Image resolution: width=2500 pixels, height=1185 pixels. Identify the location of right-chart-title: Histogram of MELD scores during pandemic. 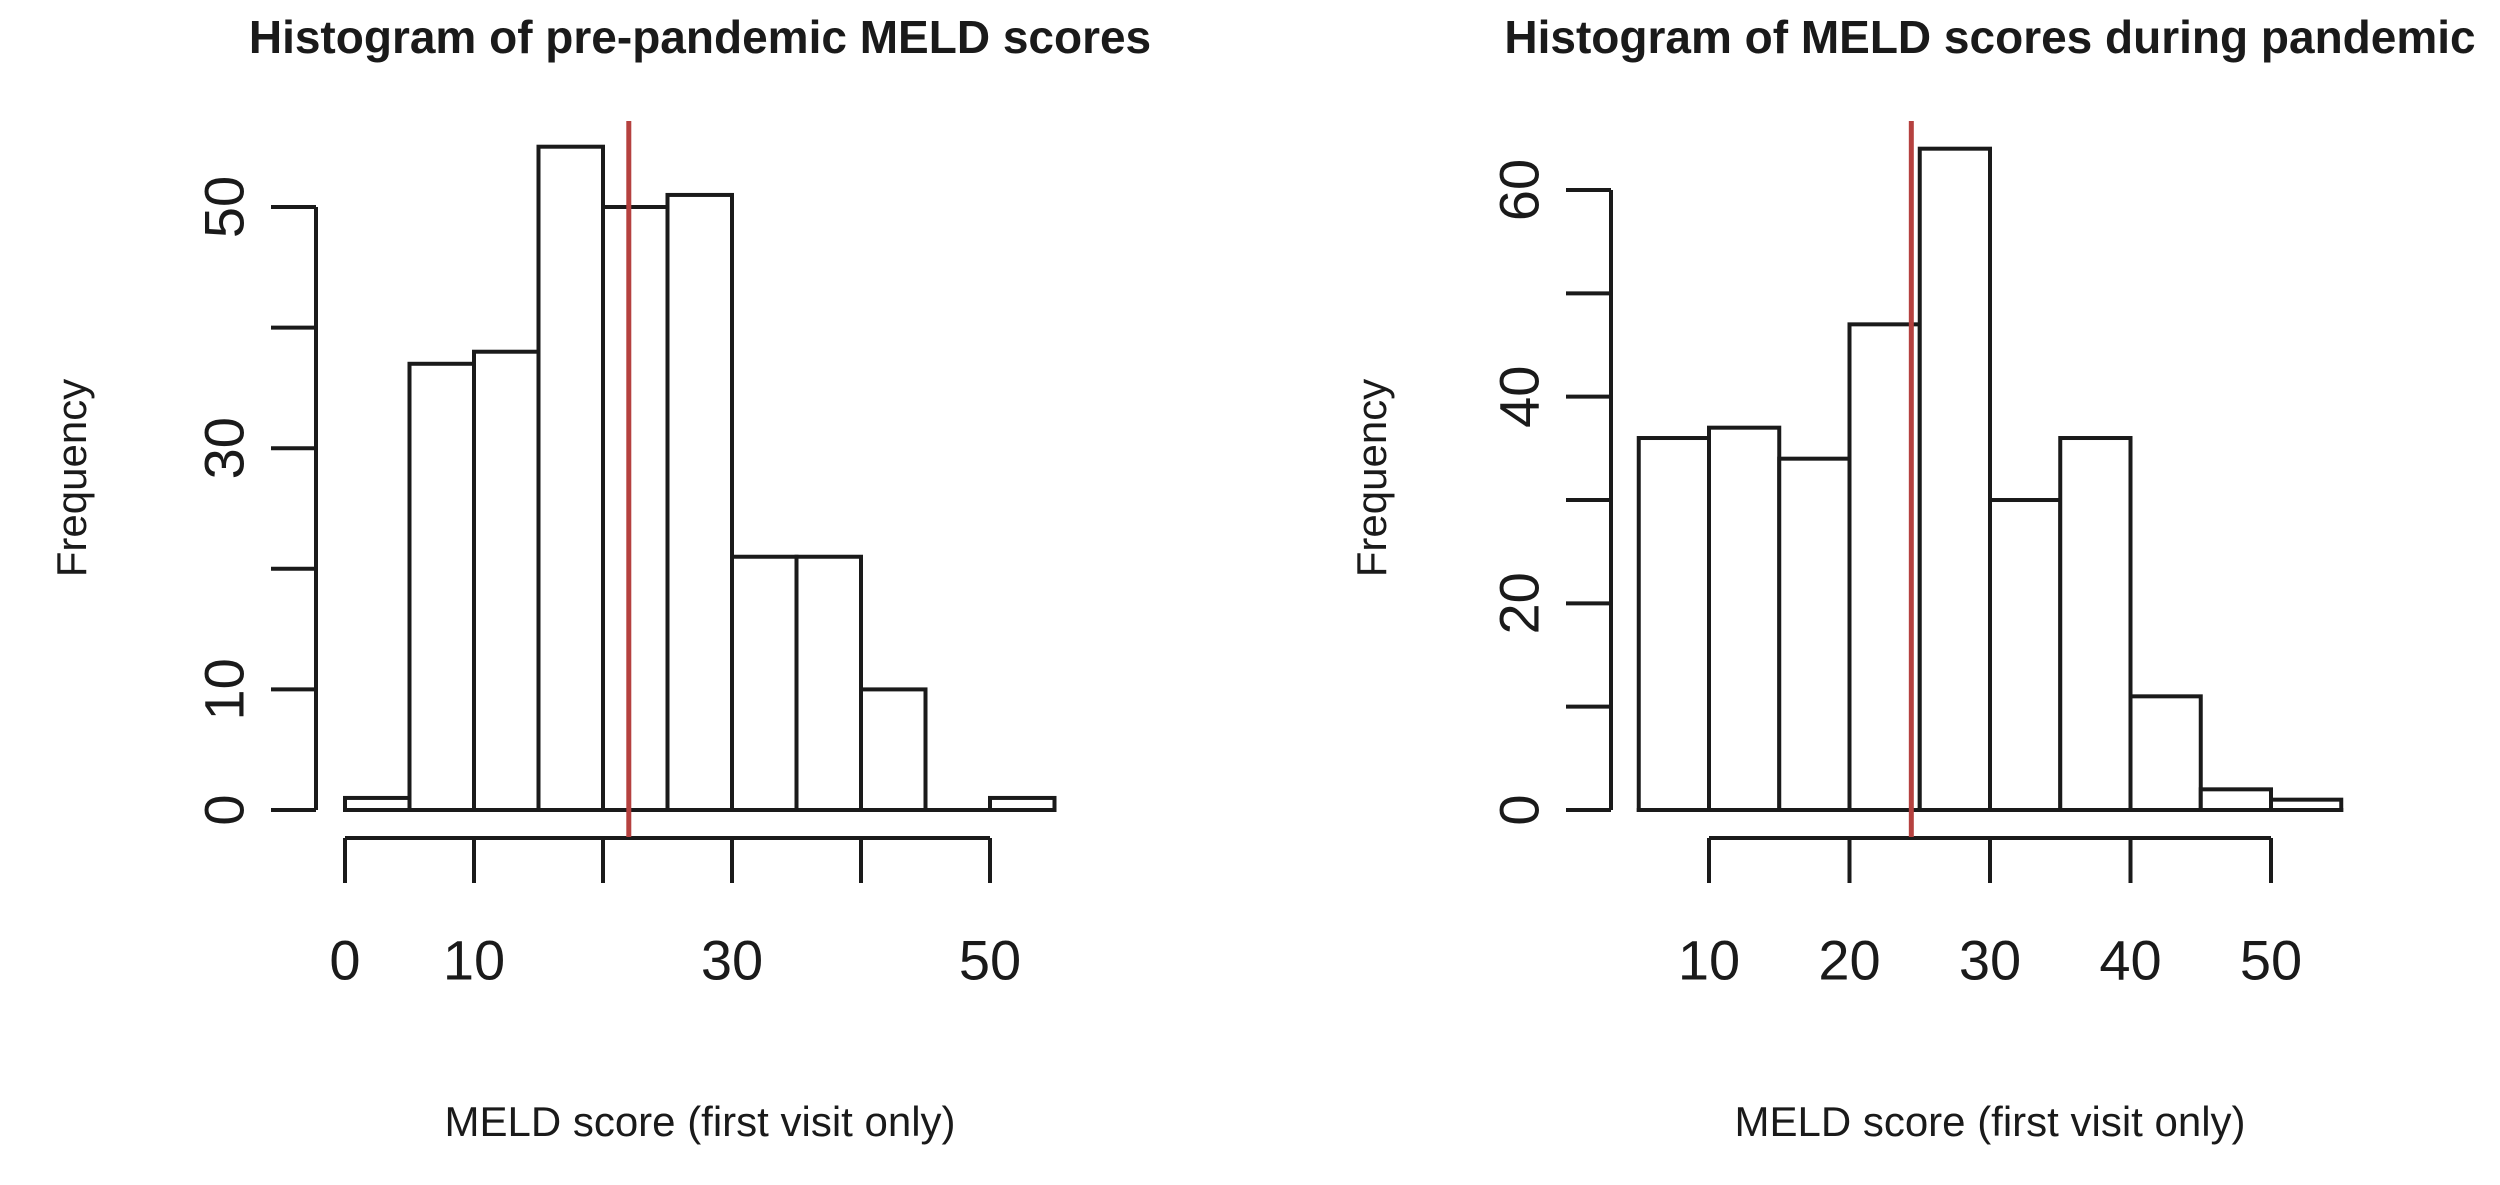
(1990, 37).